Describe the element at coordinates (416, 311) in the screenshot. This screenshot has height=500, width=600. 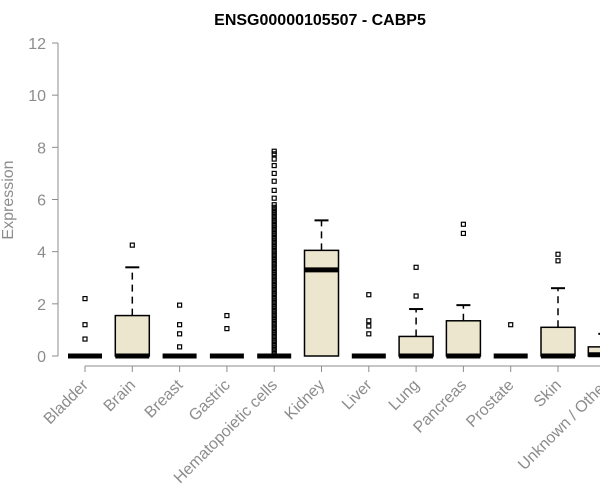
I see `box-lung` at that location.